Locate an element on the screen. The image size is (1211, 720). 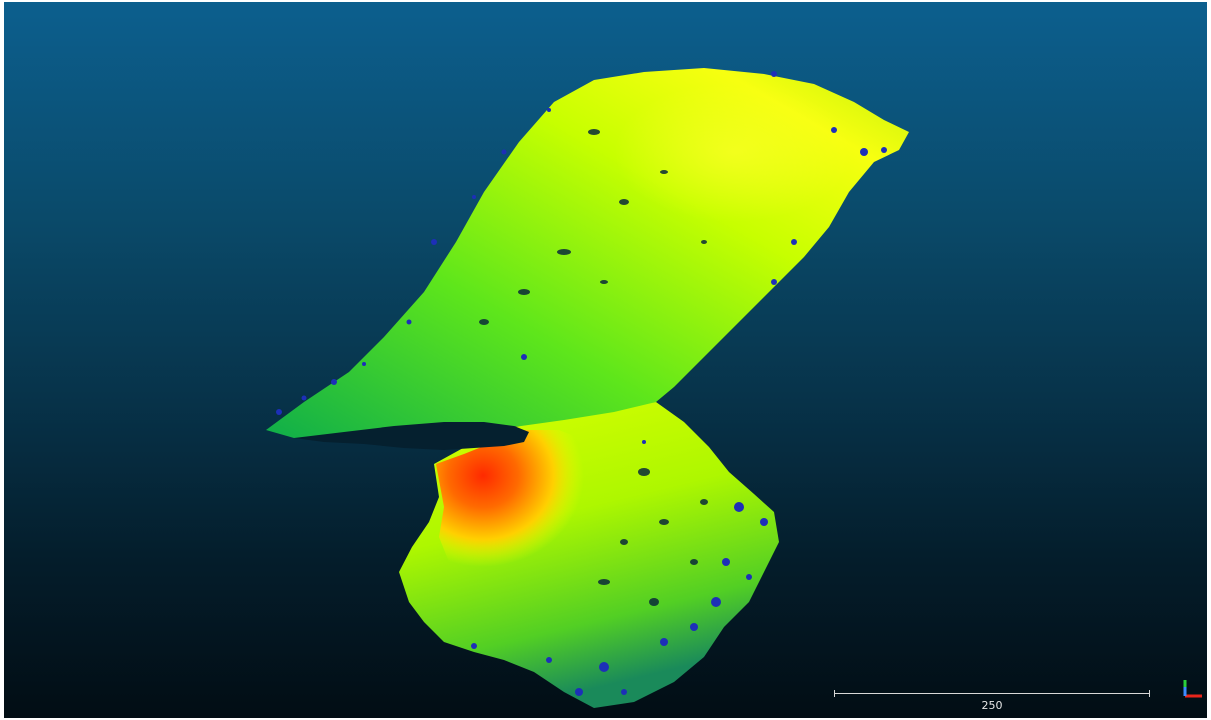
high-elevation-region is located at coordinates (520, 506).